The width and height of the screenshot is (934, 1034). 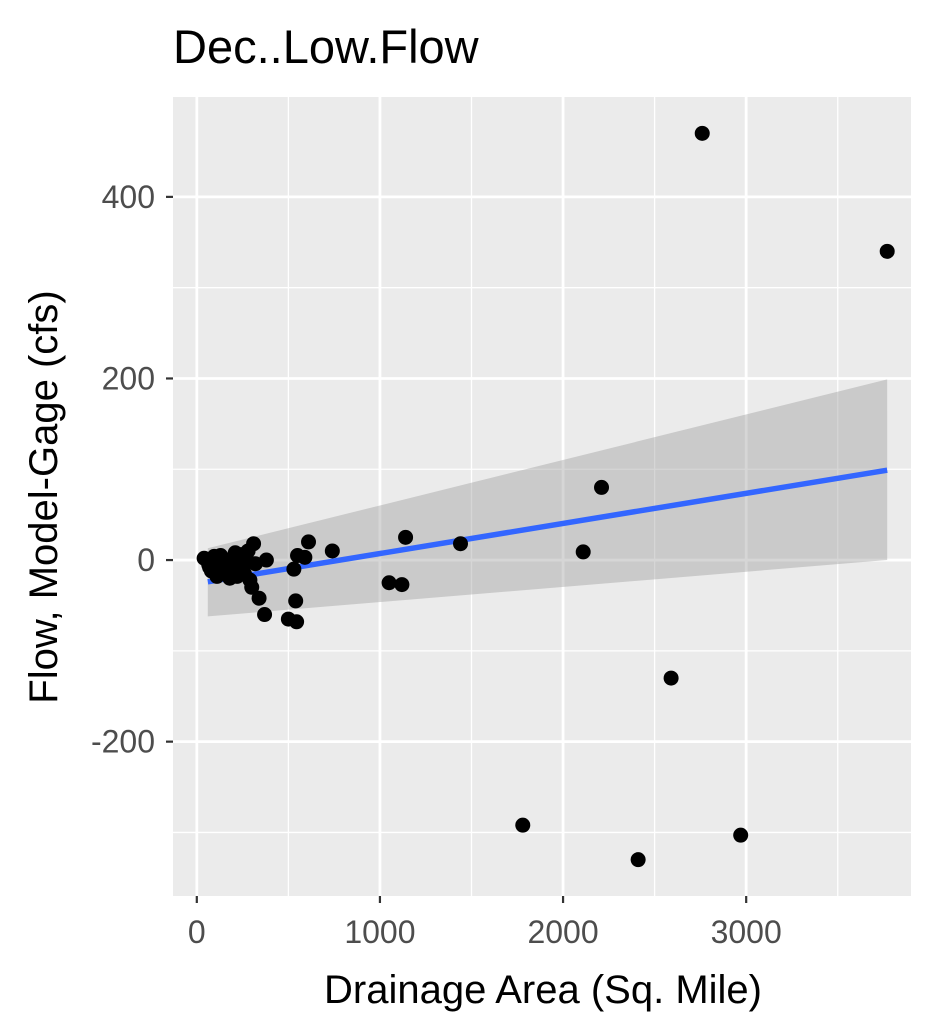 I want to click on y-tick-label: 200, so click(x=128, y=378).